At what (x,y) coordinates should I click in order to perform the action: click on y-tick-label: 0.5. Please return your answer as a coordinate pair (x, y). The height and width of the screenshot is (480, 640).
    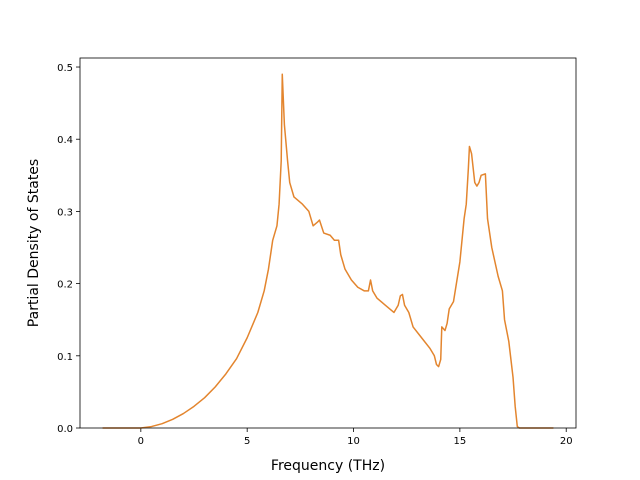
    Looking at the image, I should click on (65, 68).